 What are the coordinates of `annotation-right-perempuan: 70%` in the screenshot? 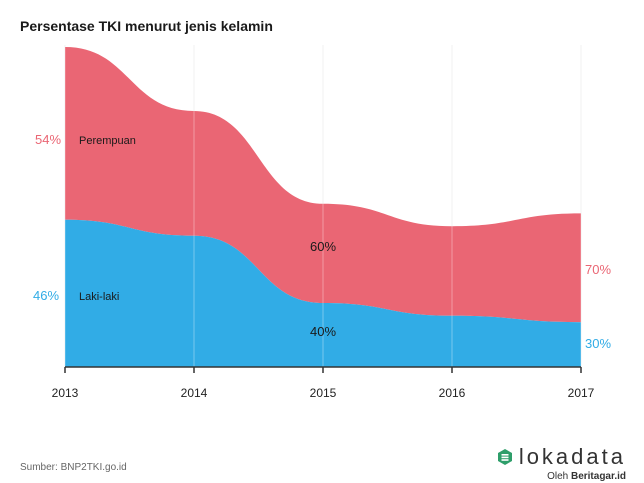 It's located at (598, 269).